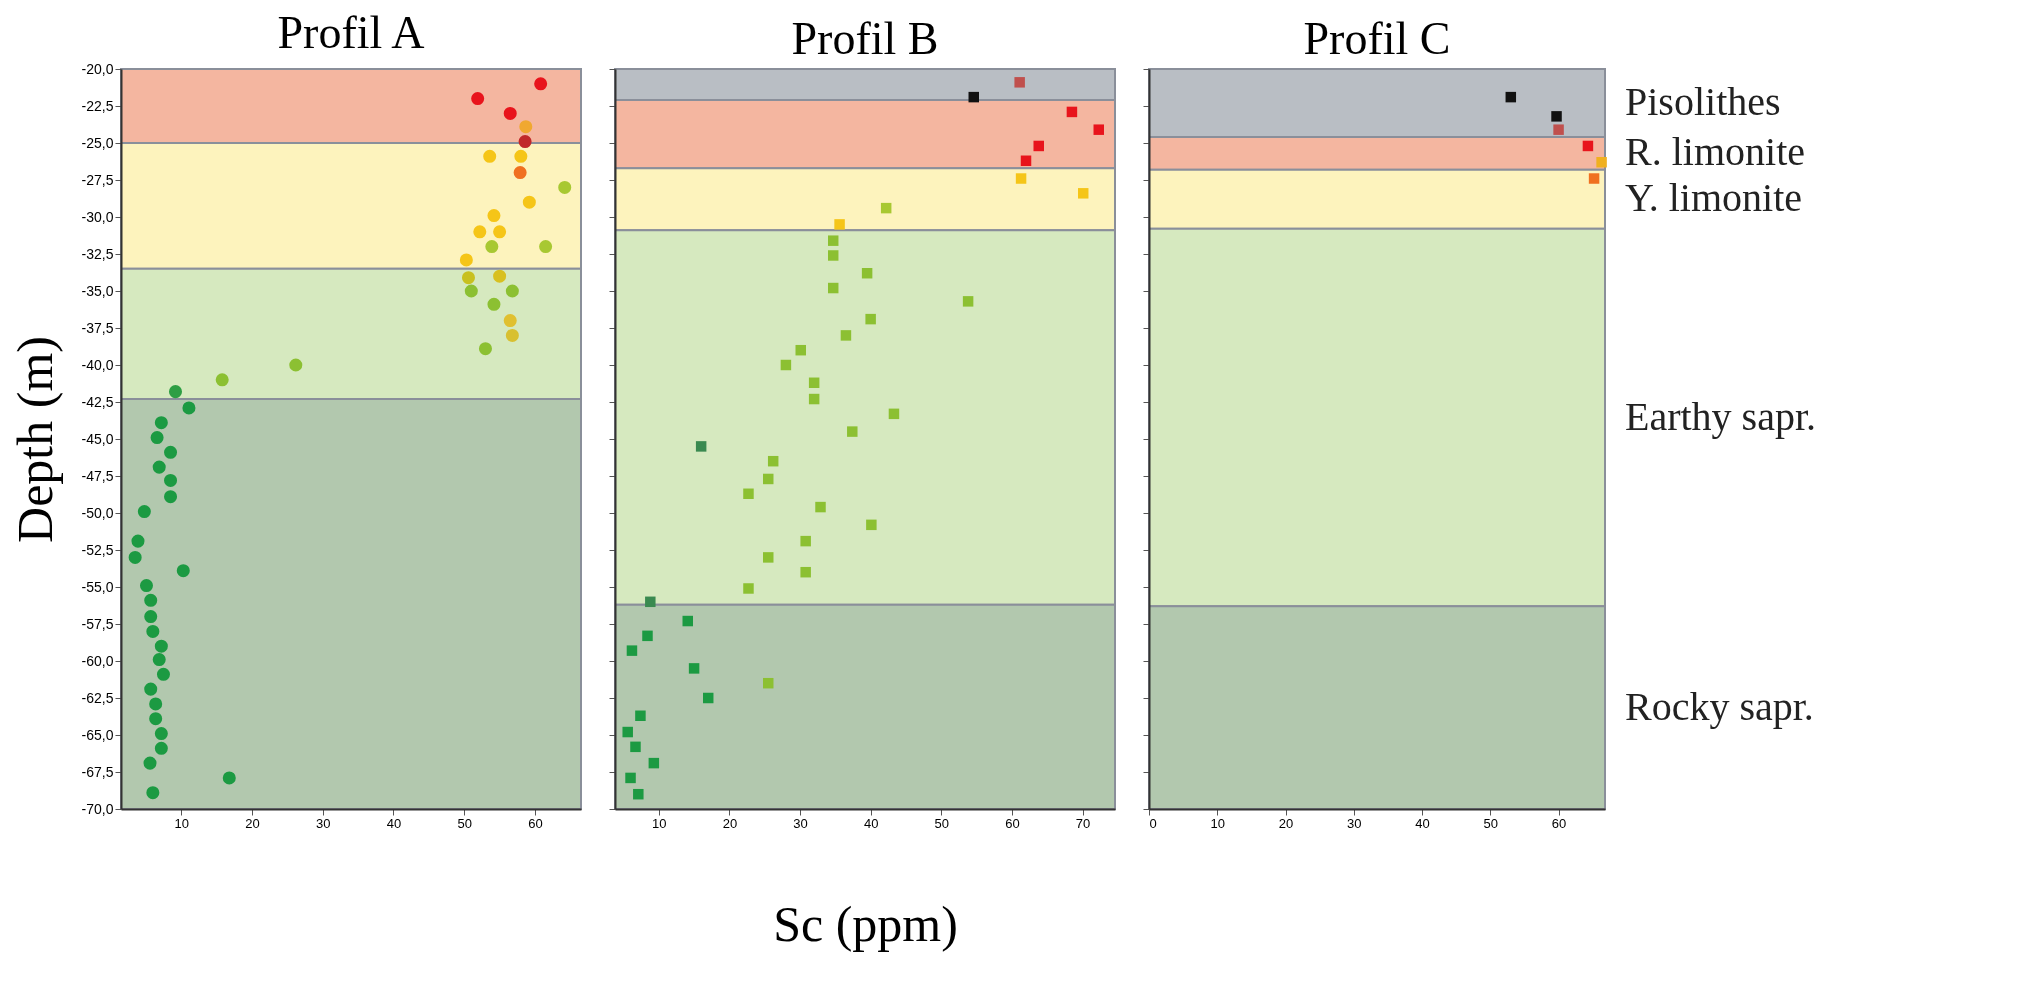 The image size is (2036, 1005). I want to click on y-tick-label: -62,5, so click(97, 697).